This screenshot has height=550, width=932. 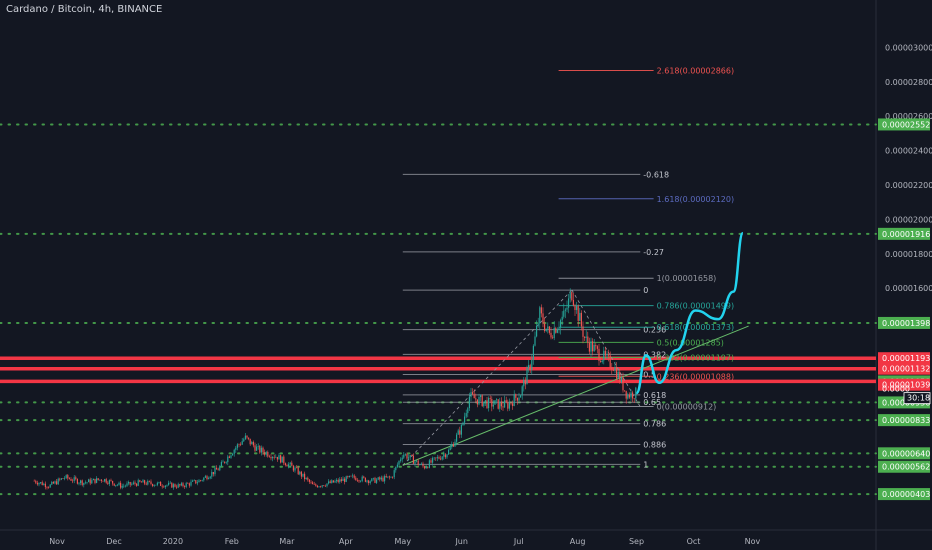 I want to click on price-tick-label: 0.00002000, so click(x=908, y=219).